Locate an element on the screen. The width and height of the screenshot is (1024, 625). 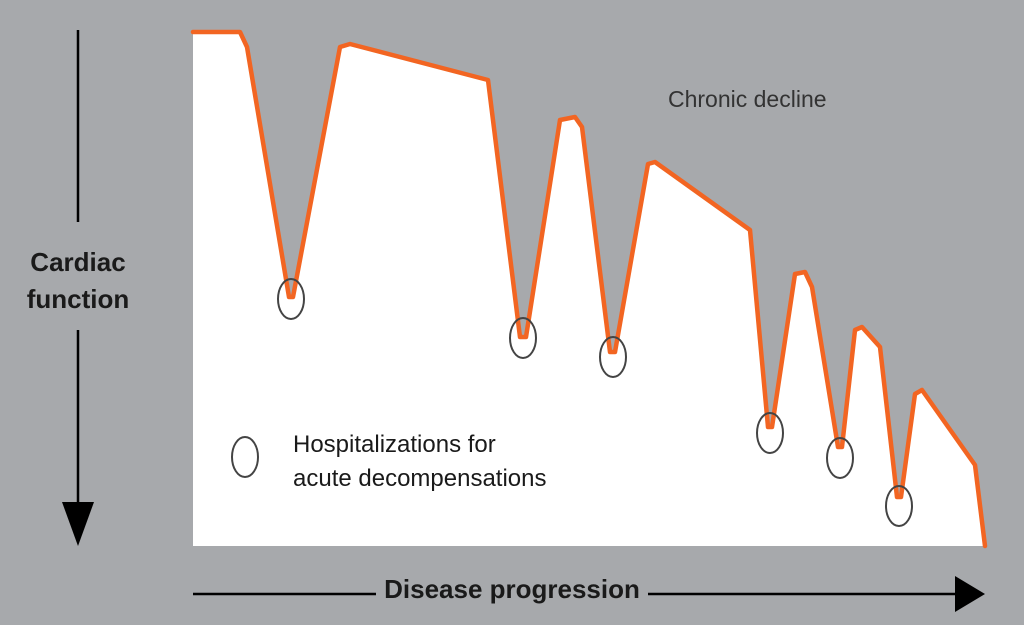
y-axis-arrow is located at coordinates (78, 288).